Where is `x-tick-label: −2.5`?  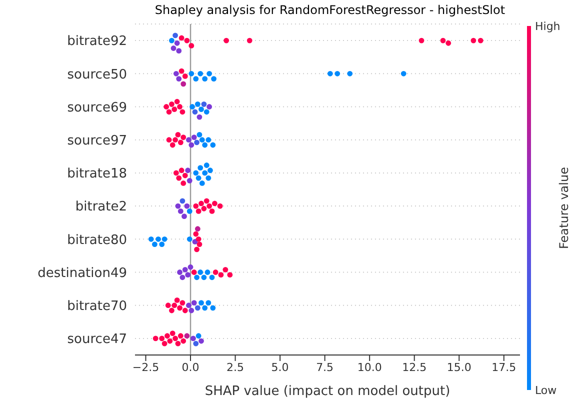 x-tick-label: −2.5 is located at coordinates (146, 367).